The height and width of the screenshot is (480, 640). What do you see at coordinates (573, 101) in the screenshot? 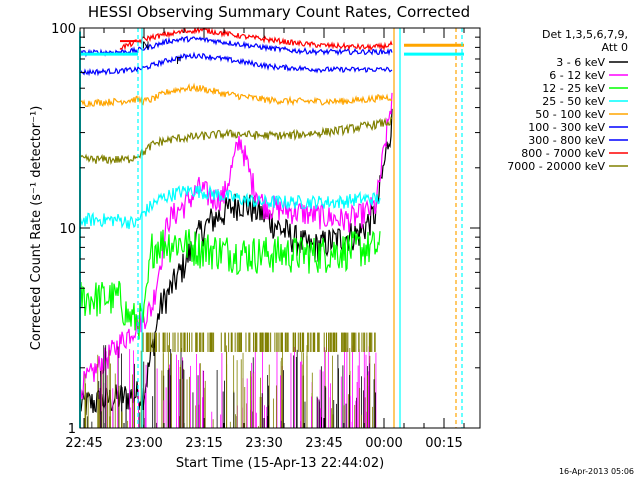
I see `legend-entry-label: 25 - 50 keV` at bounding box center [573, 101].